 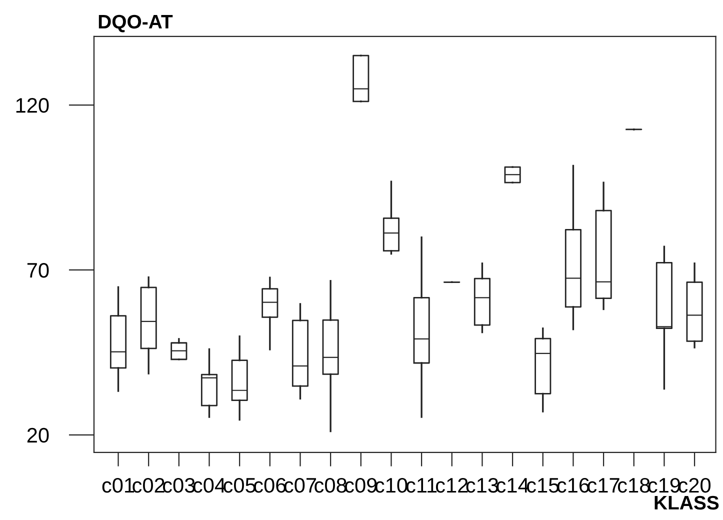 What do you see at coordinates (360, 485) in the screenshot?
I see `x-tick-label: c09` at bounding box center [360, 485].